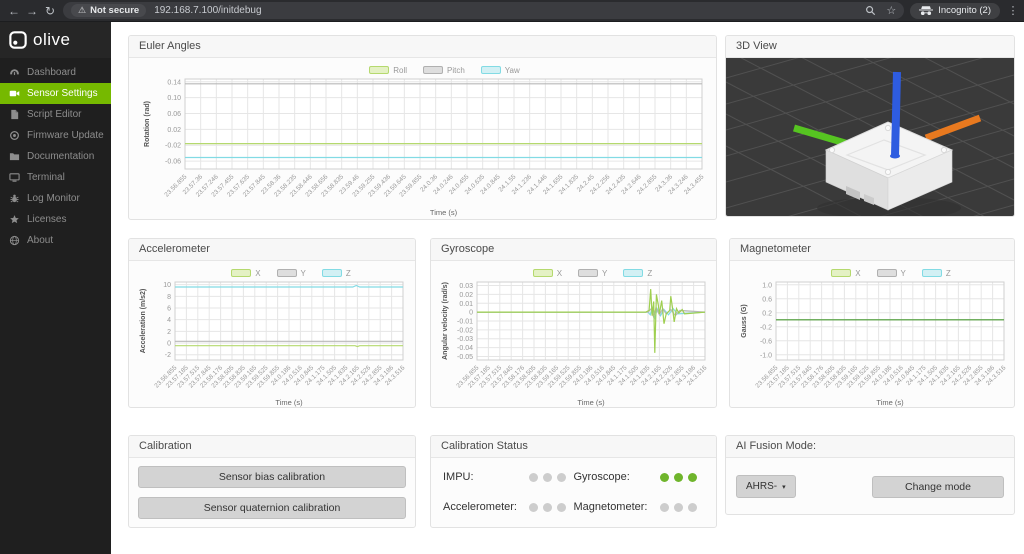  What do you see at coordinates (573, 447) in the screenshot?
I see `panel-title: Calibration Status` at bounding box center [573, 447].